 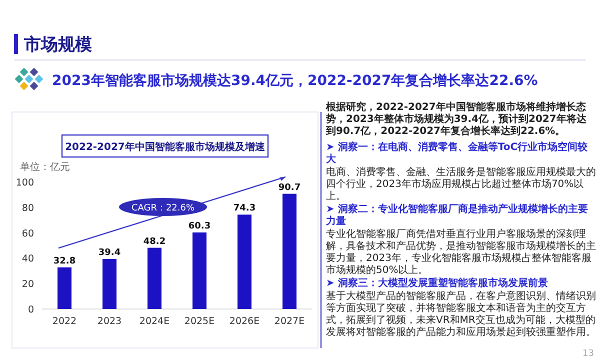 What do you see at coordinates (64, 321) in the screenshot?
I see `x-tick-label: 2022` at bounding box center [64, 321].